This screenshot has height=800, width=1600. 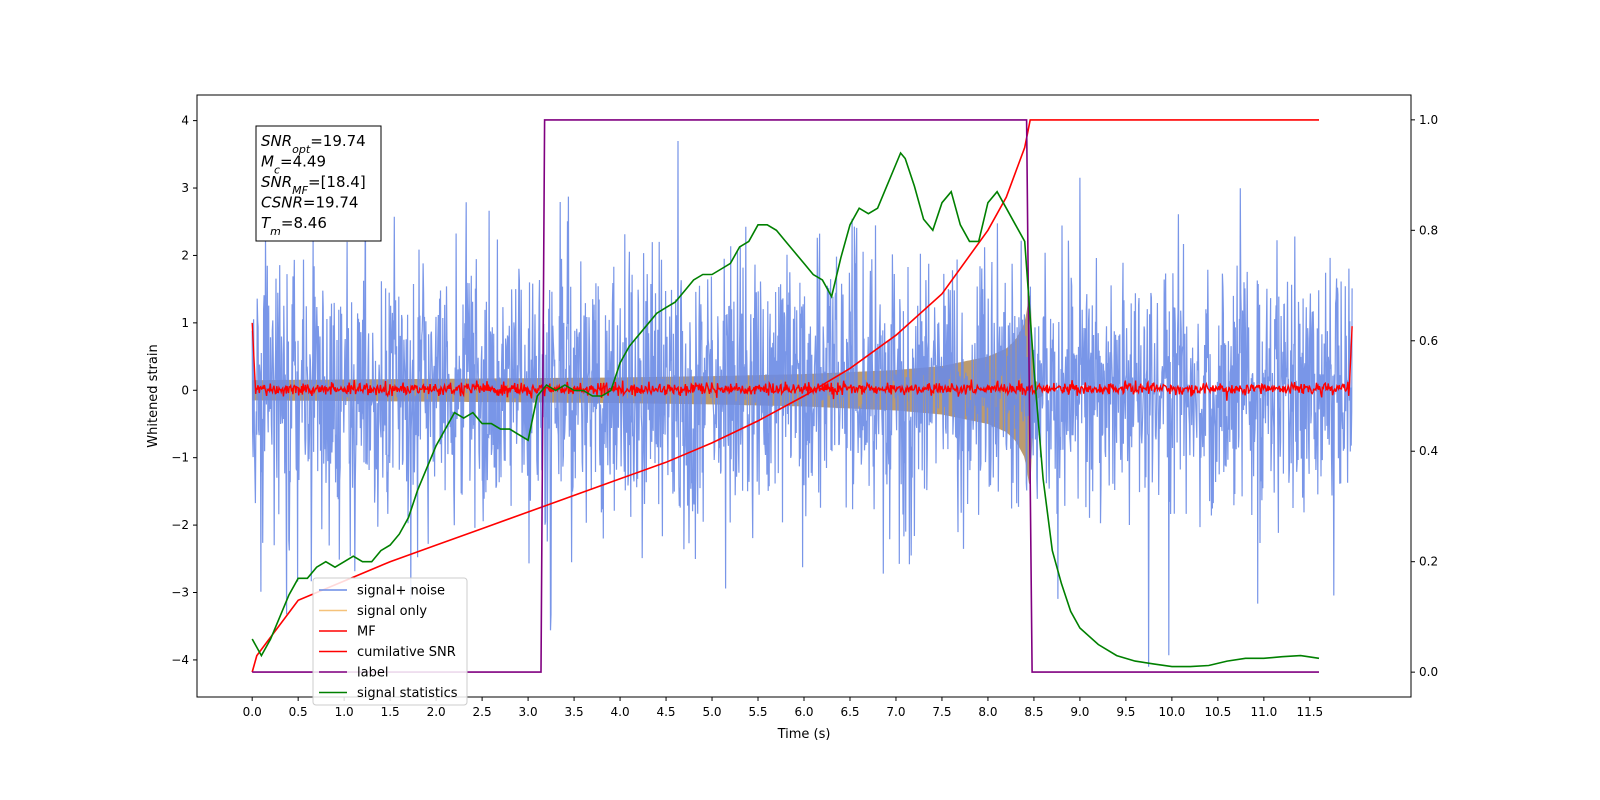 I want to click on x-tick-label: 8.0, so click(x=987, y=712).